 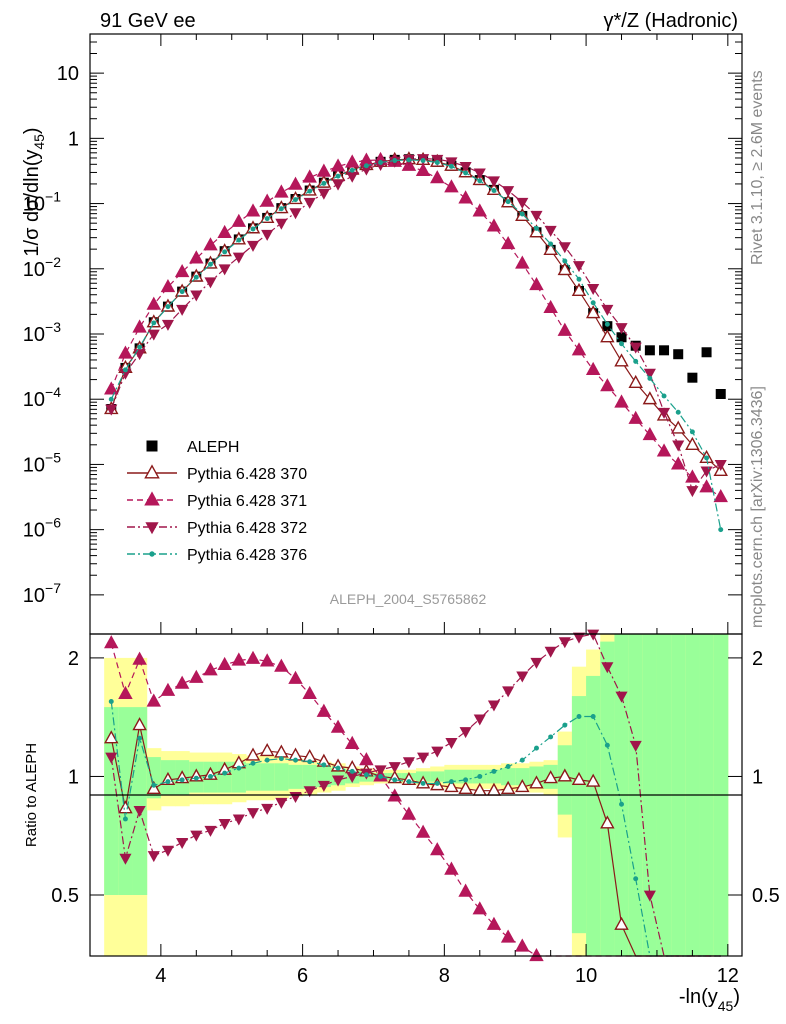 What do you see at coordinates (31, 795) in the screenshot?
I see `ratio-y-axis-label: Ratio to ALEPH` at bounding box center [31, 795].